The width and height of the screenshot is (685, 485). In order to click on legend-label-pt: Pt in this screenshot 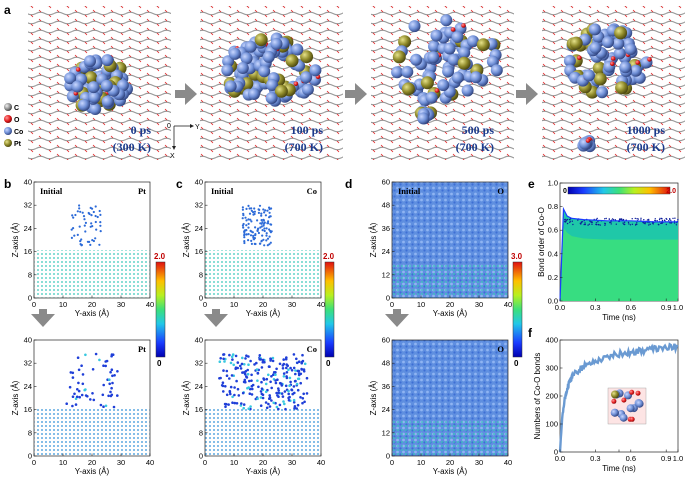, I will do `click(18, 144)`.